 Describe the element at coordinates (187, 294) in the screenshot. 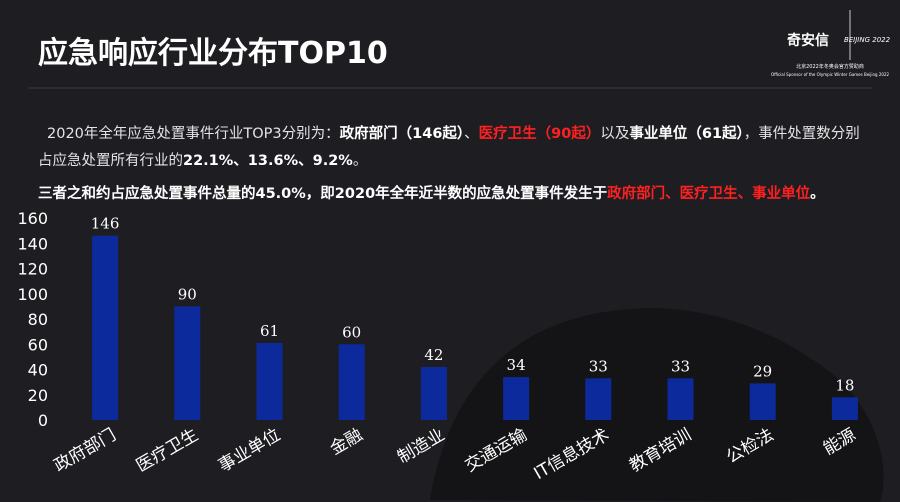

I see `value-label: 90` at that location.